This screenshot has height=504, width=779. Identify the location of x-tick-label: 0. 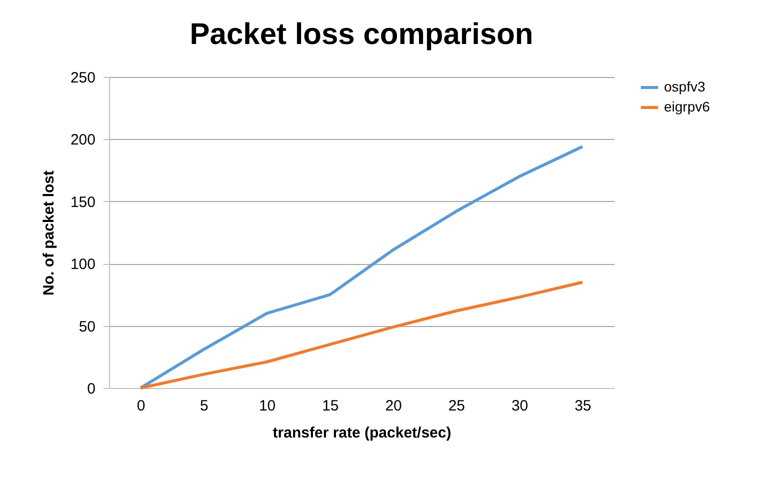
(141, 406).